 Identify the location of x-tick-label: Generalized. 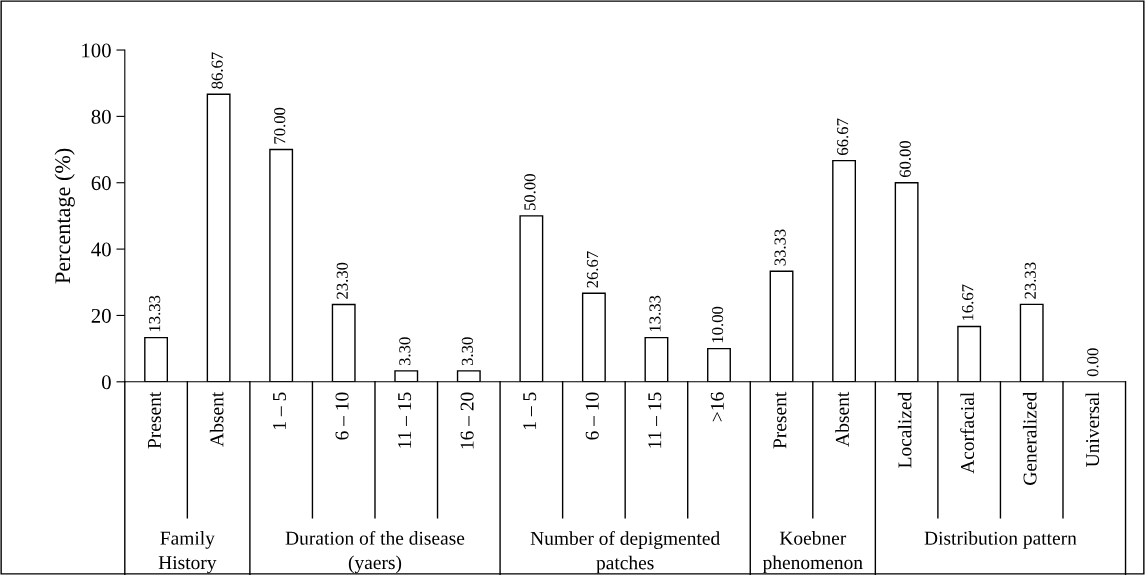
(1029, 438).